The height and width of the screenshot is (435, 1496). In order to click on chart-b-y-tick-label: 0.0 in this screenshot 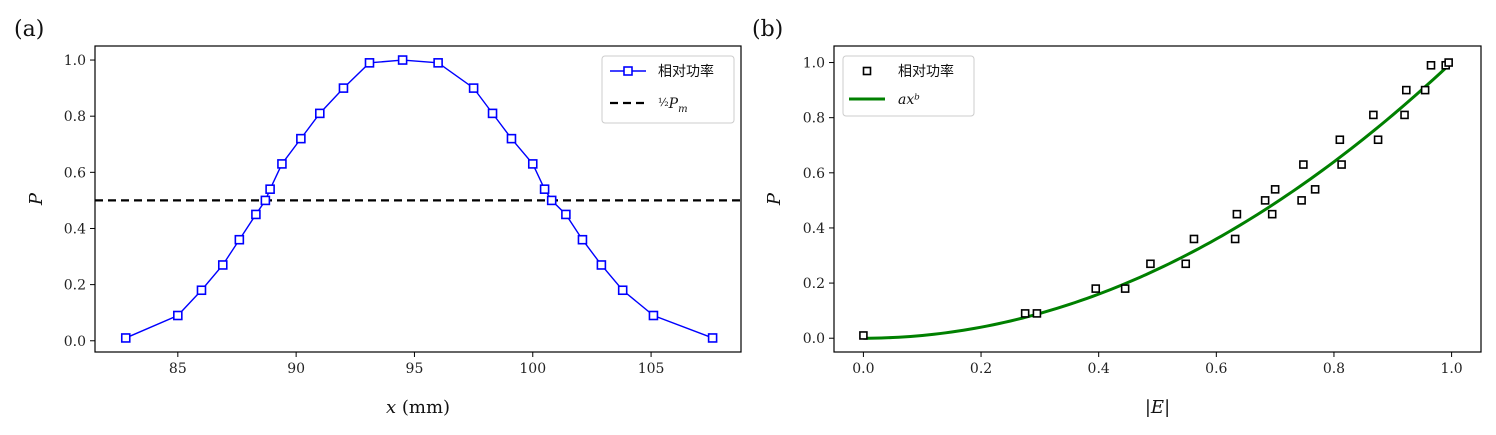, I will do `click(814, 339)`.